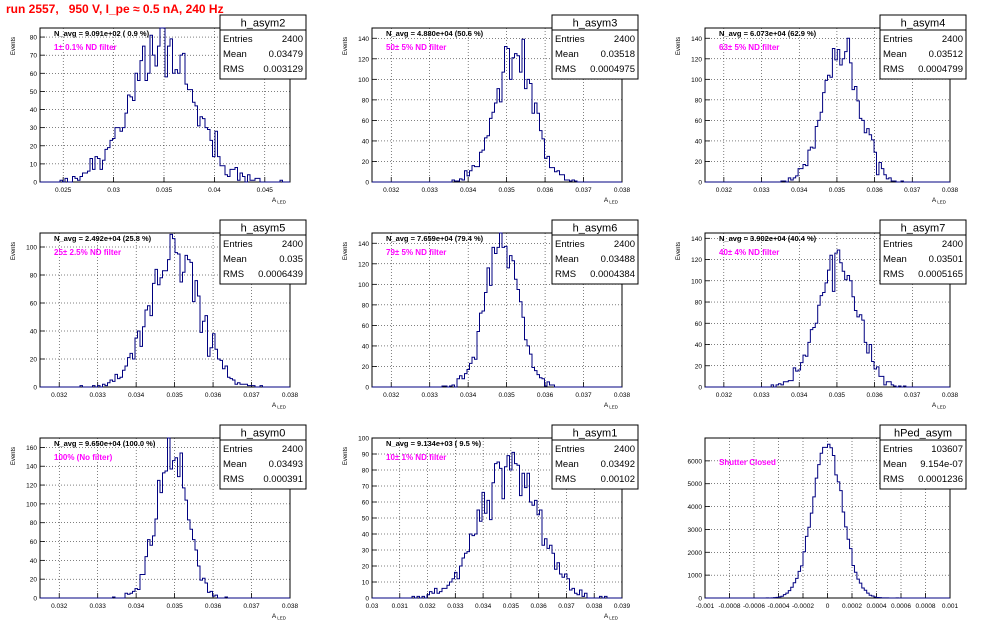 This screenshot has height=622, width=996. I want to click on x-tick-label: 0.03, so click(113, 190).